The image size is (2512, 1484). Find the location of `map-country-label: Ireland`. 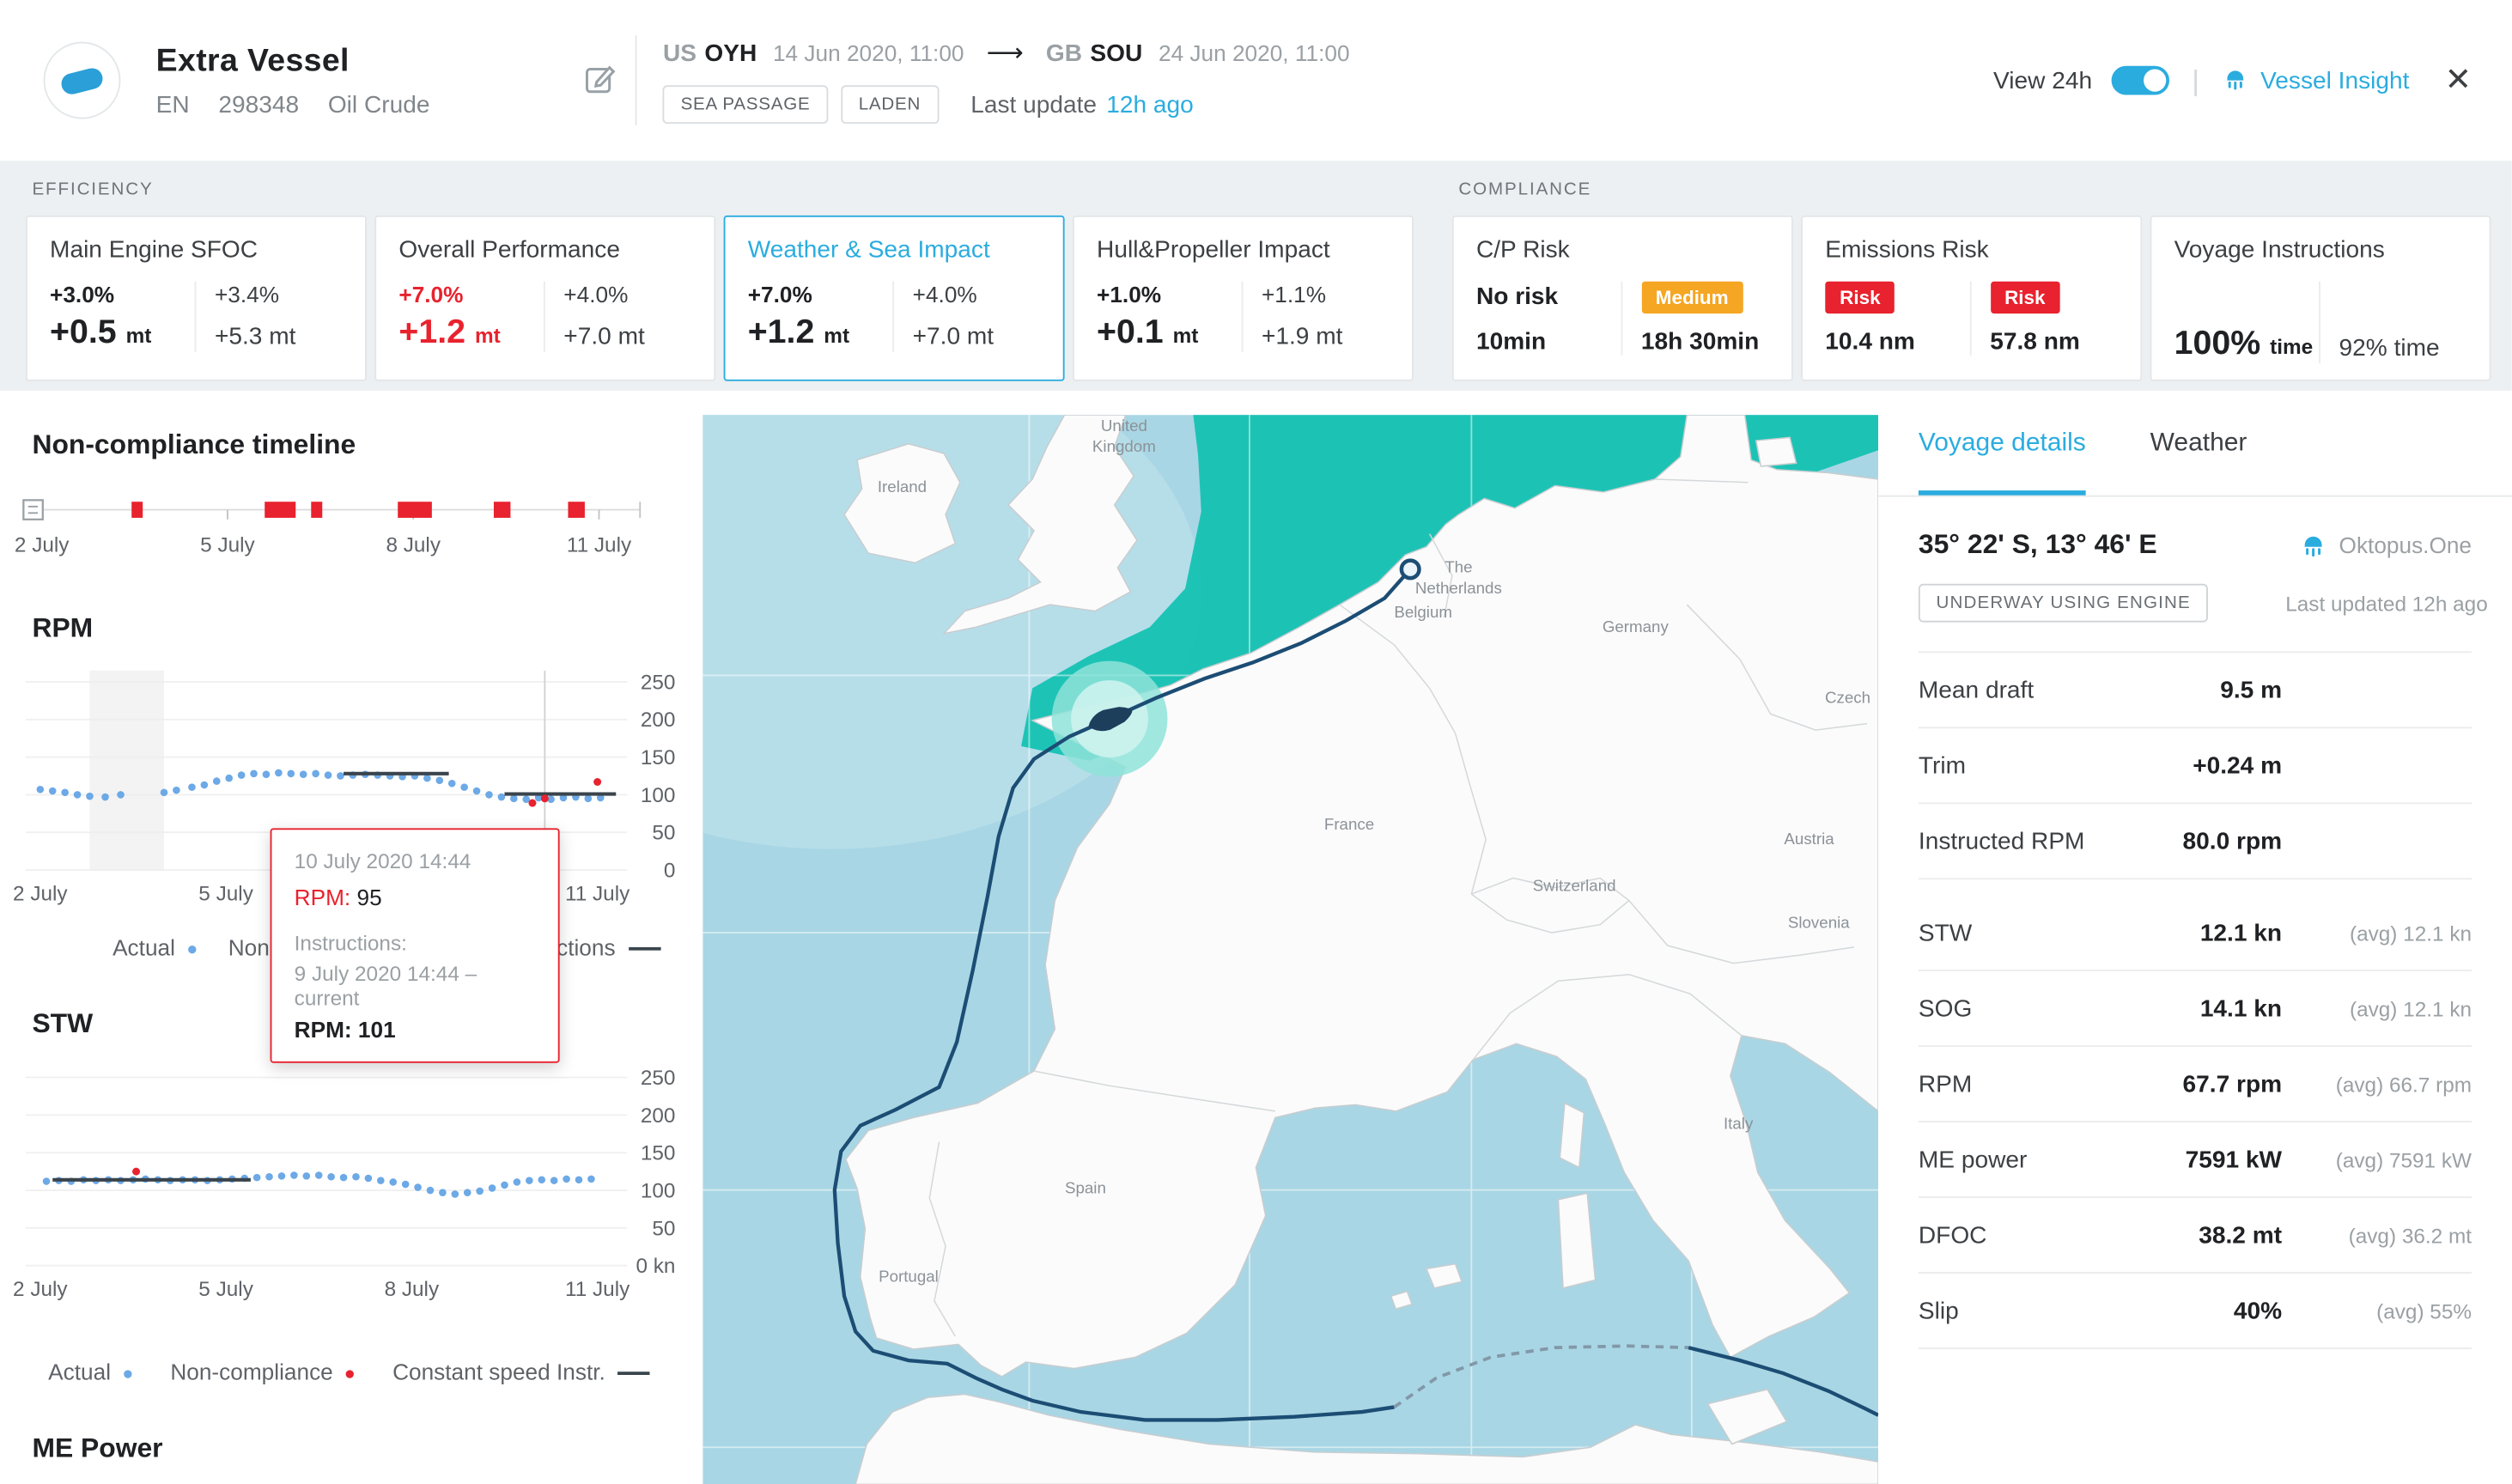

map-country-label: Ireland is located at coordinates (903, 487).